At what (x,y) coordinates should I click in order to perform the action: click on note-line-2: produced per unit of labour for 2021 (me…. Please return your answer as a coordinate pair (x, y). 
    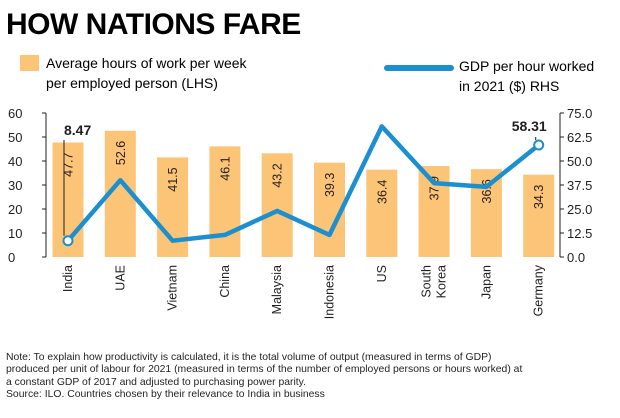
    Looking at the image, I should click on (264, 370).